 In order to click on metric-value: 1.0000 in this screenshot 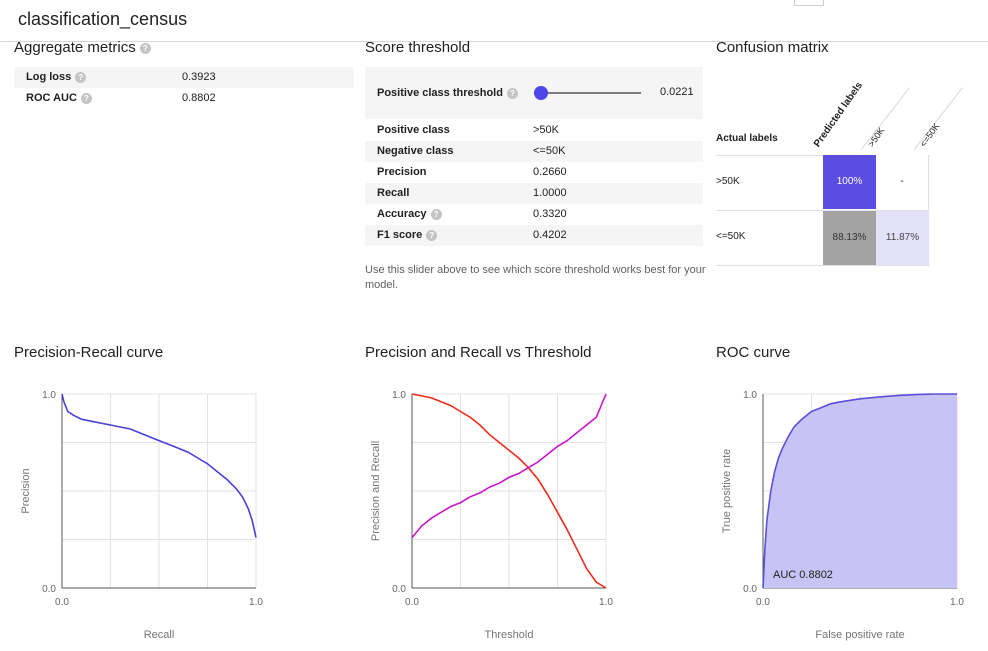, I will do `click(550, 193)`.